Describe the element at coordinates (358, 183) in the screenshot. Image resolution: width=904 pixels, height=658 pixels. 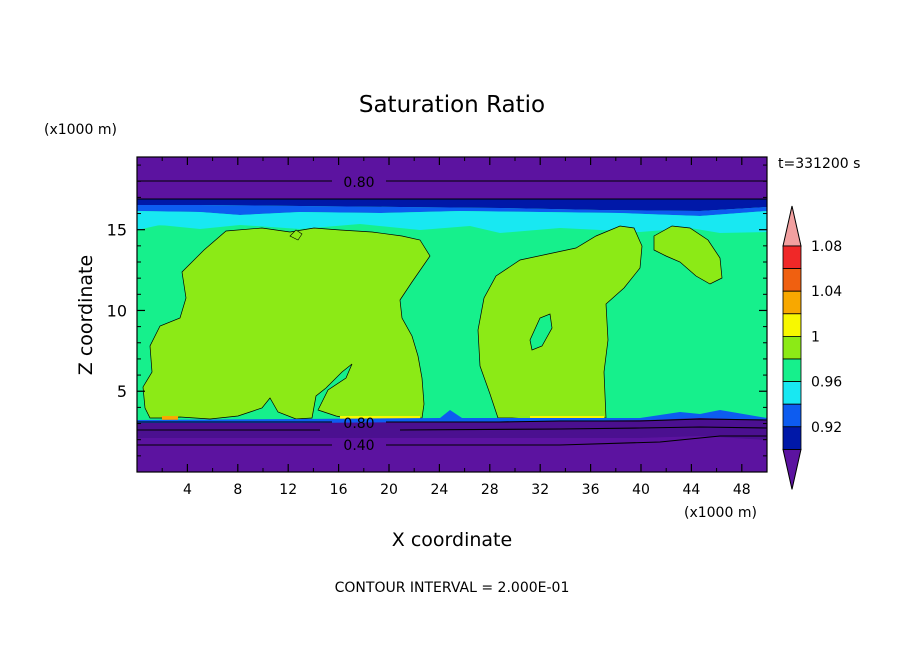
I see `contour-label-1: 0.80` at that location.